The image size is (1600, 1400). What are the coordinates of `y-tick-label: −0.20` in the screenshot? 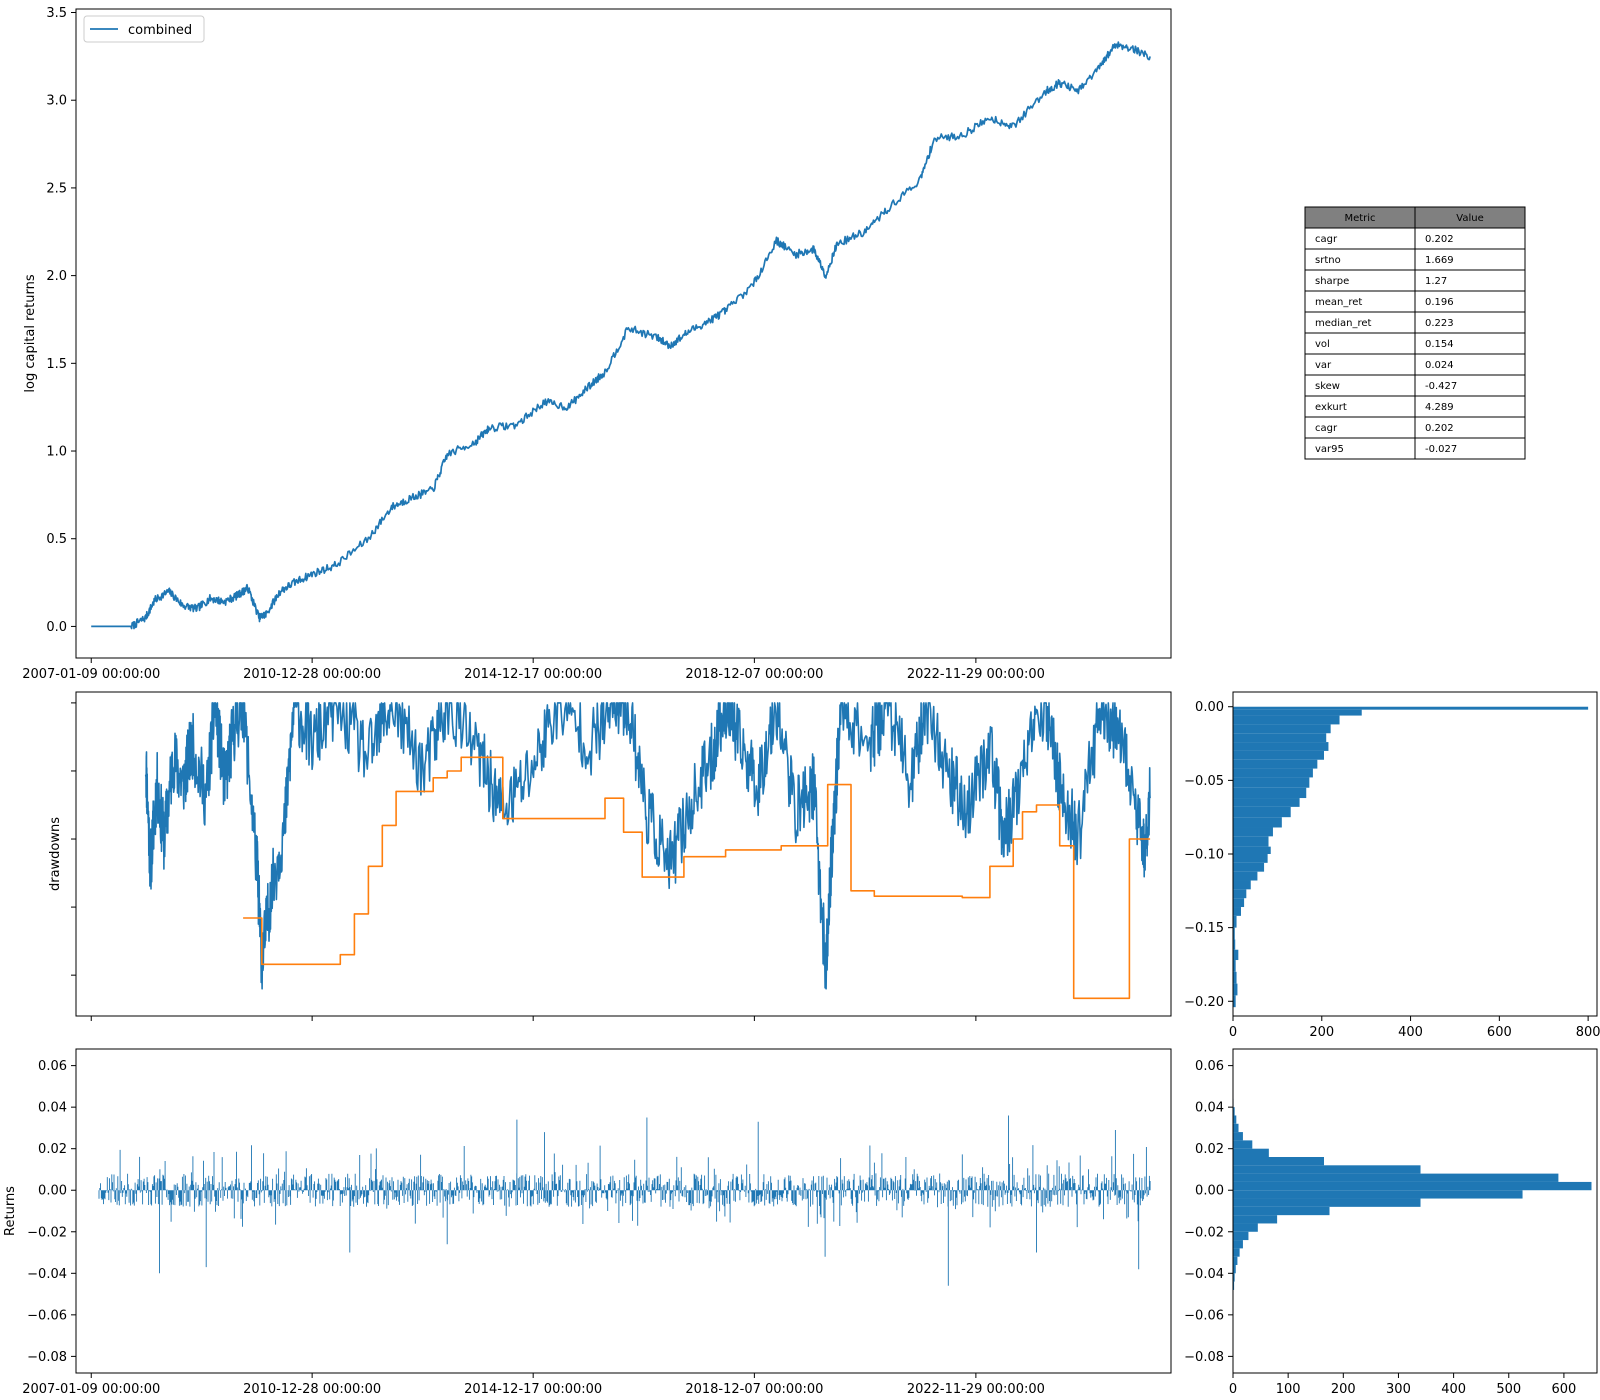 It's located at (1204, 1002).